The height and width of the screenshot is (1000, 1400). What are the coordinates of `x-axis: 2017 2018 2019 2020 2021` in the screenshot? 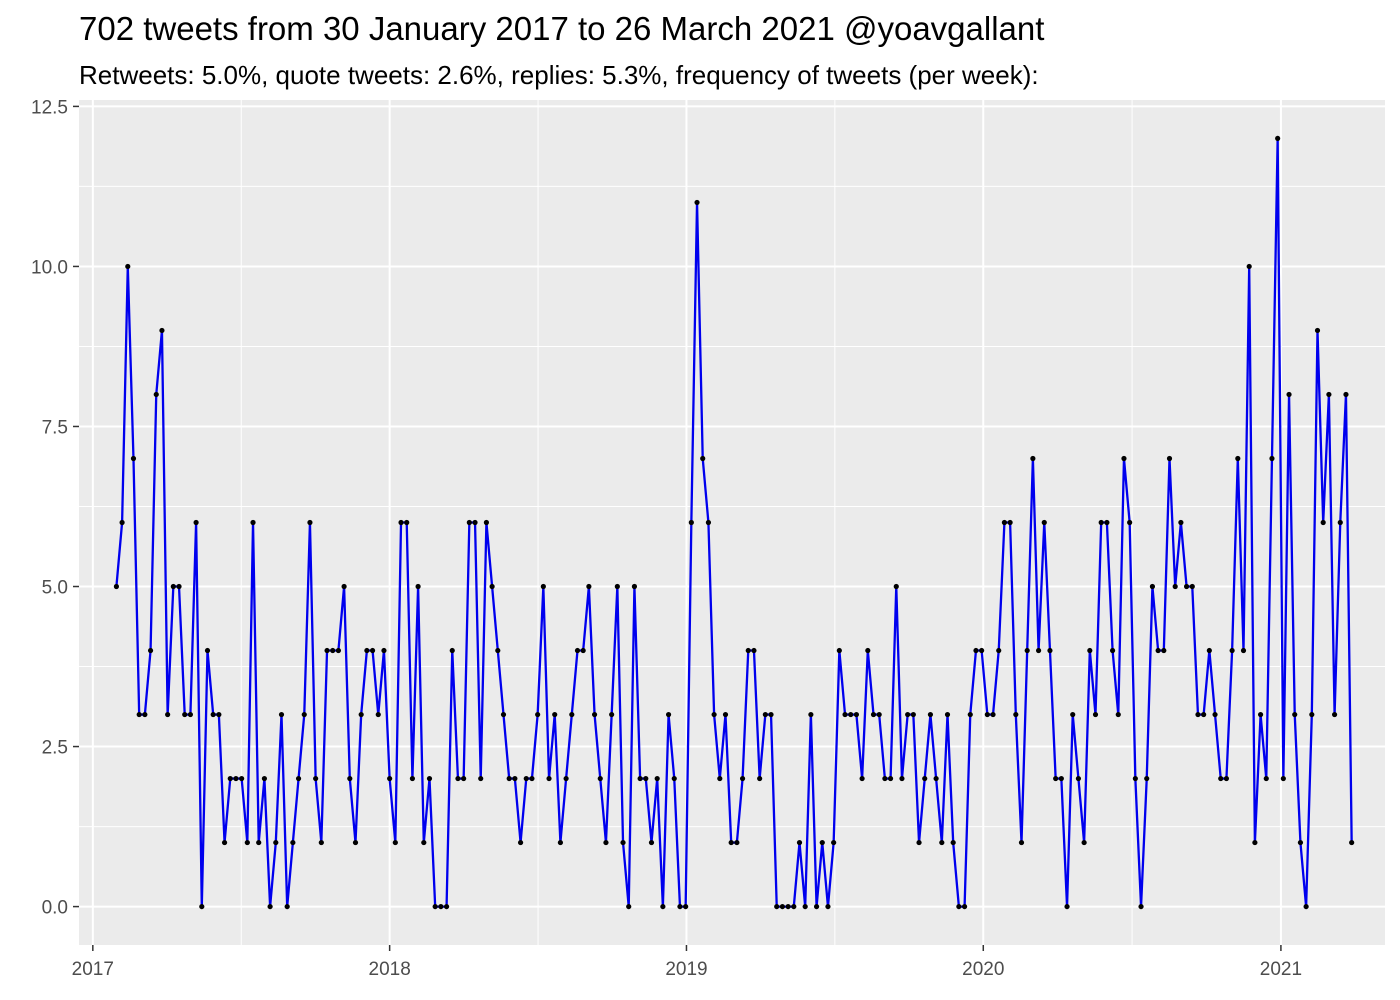 It's located at (687, 962).